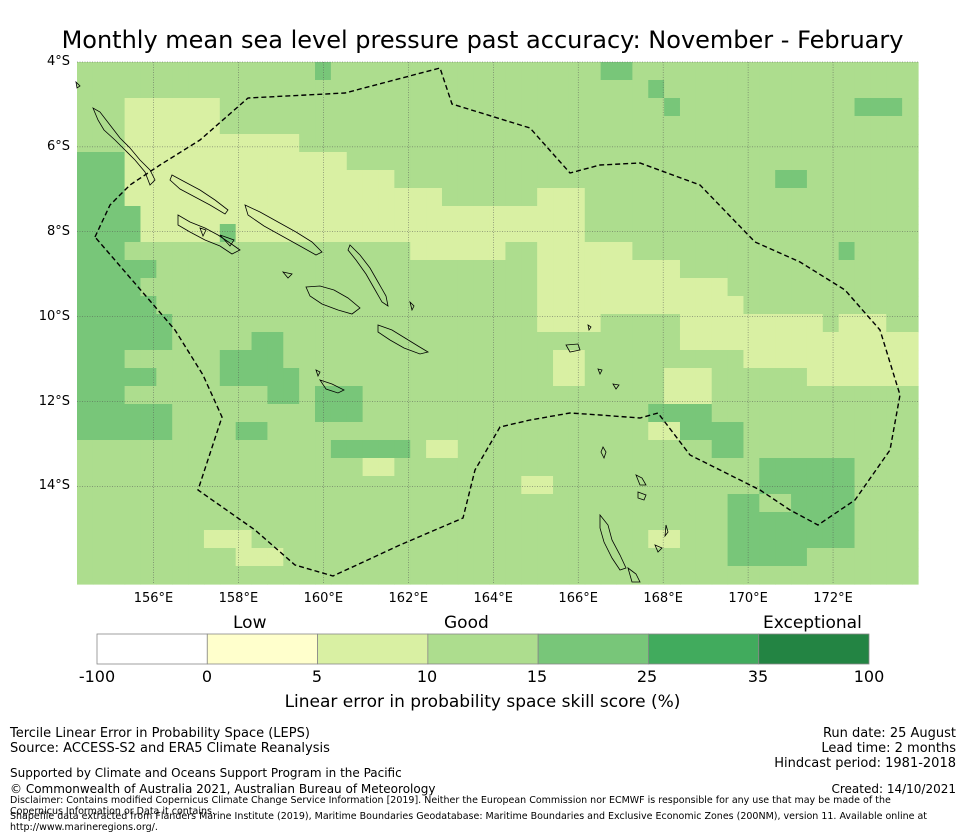 Image resolution: width=965 pixels, height=839 pixels. I want to click on coastline-santa-isabel, so click(283, 230).